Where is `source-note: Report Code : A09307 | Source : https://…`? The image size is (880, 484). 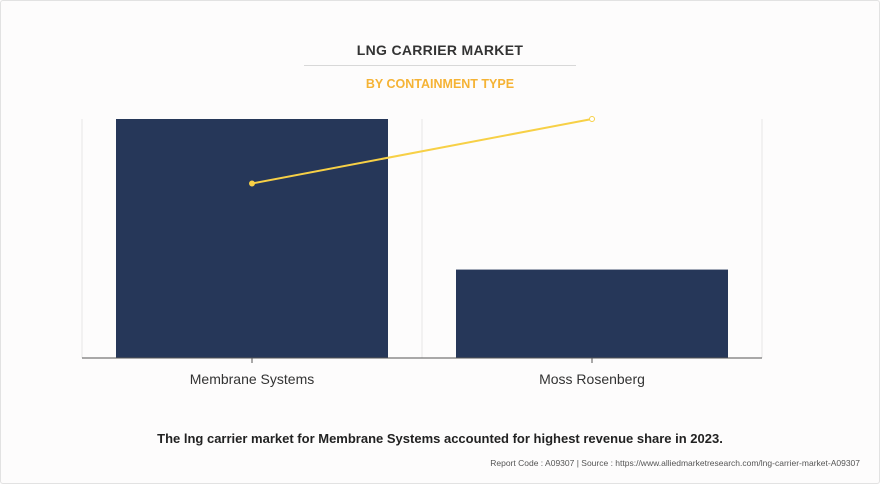
source-note: Report Code : A09307 | Source : https://… is located at coordinates (675, 463).